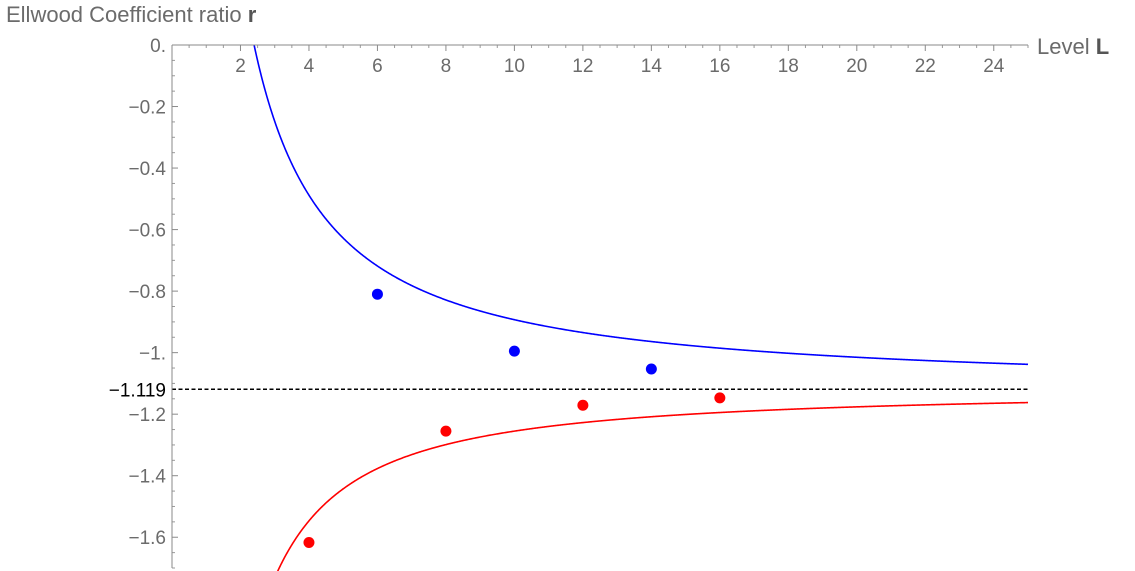 This screenshot has height=571, width=1135. Describe the element at coordinates (240, 66) in the screenshot. I see `x-tick-label: 2` at that location.